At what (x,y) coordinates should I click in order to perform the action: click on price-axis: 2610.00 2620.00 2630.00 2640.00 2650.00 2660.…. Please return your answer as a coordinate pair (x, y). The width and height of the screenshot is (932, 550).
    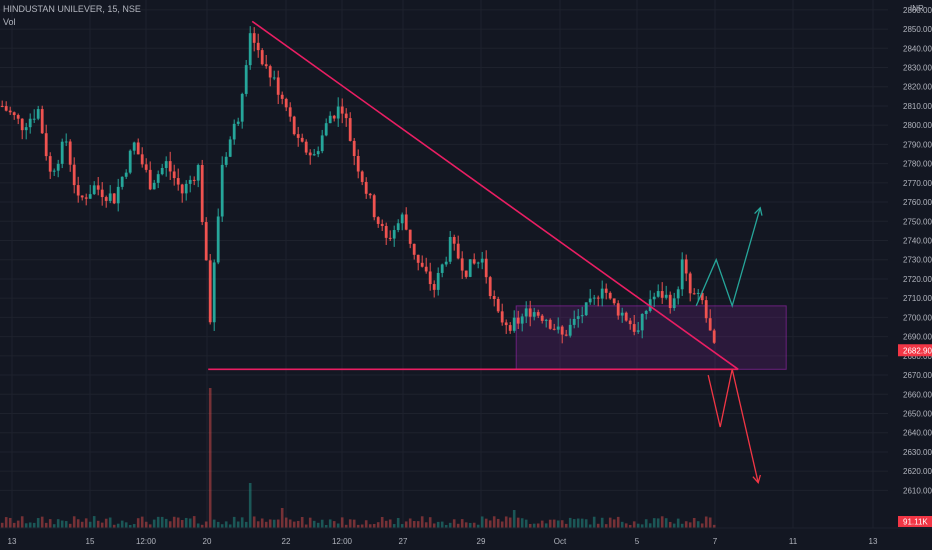
    Looking at the image, I should click on (917, 249).